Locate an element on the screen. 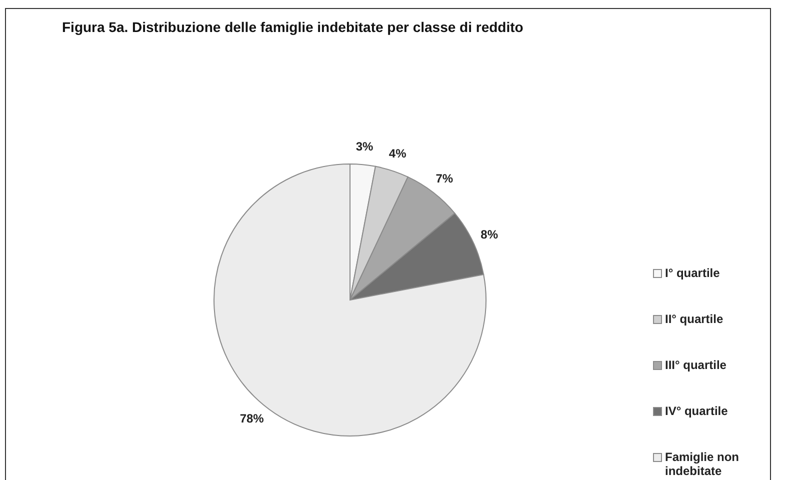 The height and width of the screenshot is (480, 790). data-label: 7% is located at coordinates (445, 178).